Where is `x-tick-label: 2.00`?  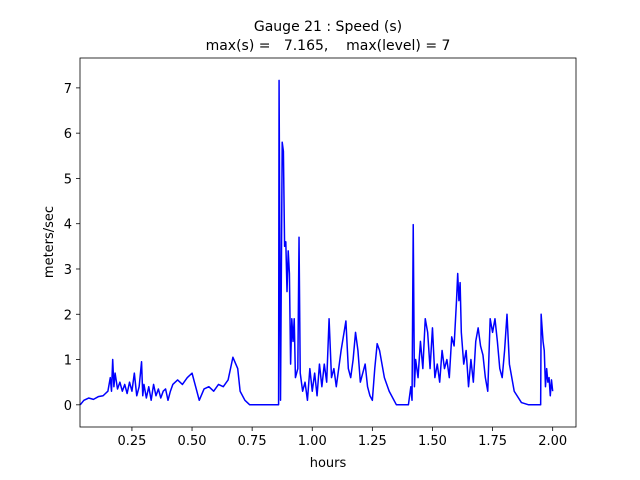
x-tick-label: 2.00 is located at coordinates (552, 441).